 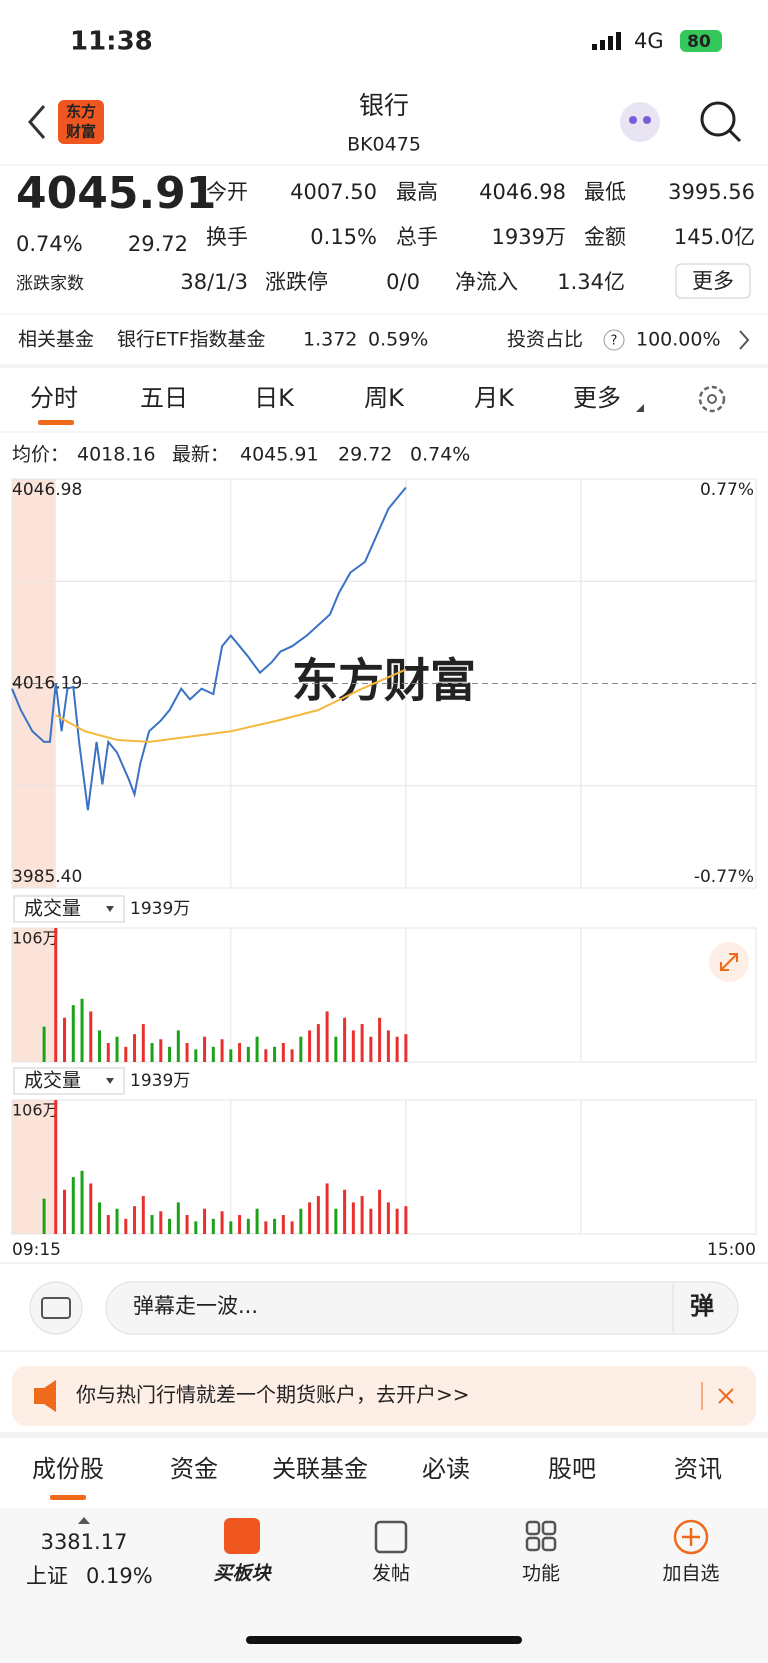 I want to click on nav-label: 加自选, so click(x=690, y=1574).